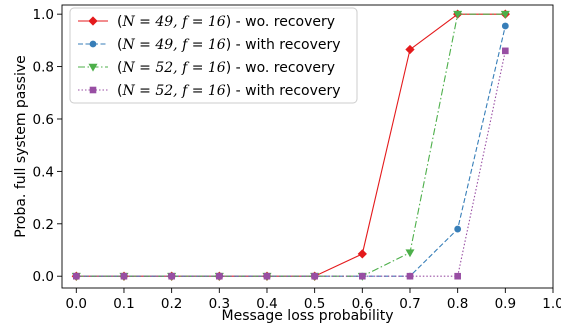  Describe the element at coordinates (266, 304) in the screenshot. I see `x-tick-label: 0.4` at that location.